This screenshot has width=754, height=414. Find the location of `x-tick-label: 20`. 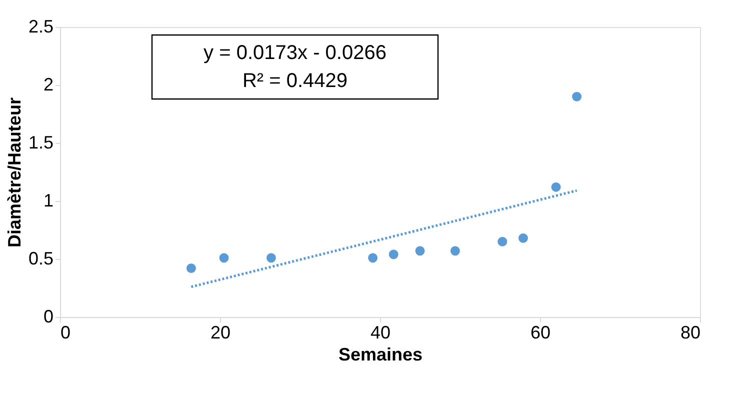

x-tick-label: 20 is located at coordinates (220, 332).